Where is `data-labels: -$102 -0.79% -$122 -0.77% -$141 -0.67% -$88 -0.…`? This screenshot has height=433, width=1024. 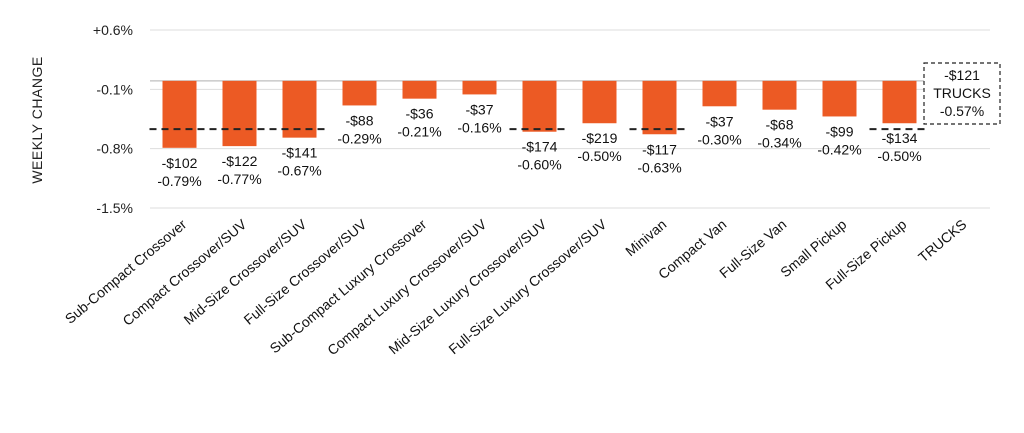 data-labels: -$102 -0.79% -$122 -0.77% -$141 -0.67% -$88 -0.… is located at coordinates (539, 144).